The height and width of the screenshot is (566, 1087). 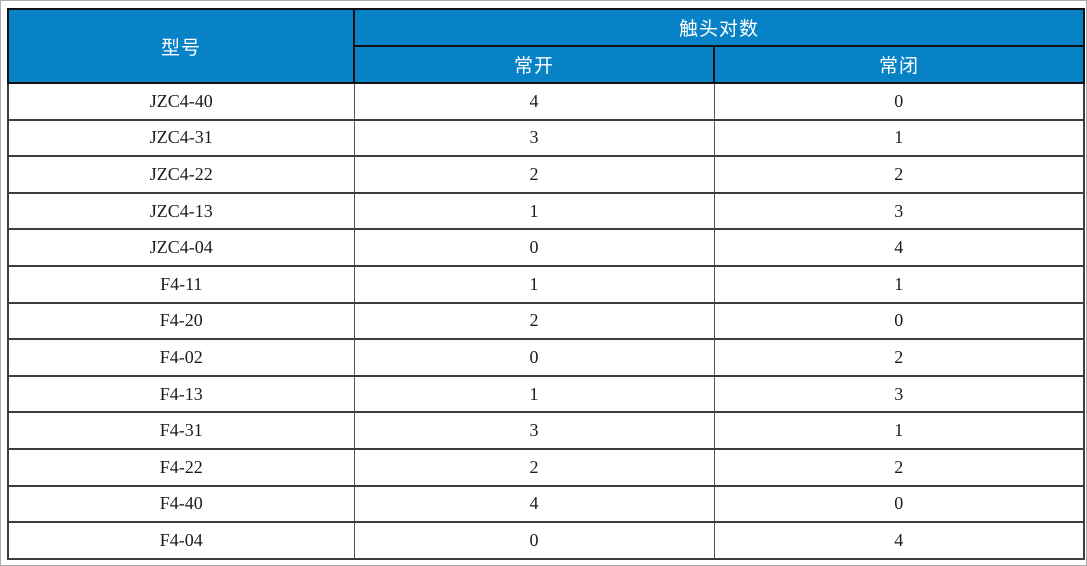 I want to click on header-row-group: 型号 触头对数, so click(x=546, y=46).